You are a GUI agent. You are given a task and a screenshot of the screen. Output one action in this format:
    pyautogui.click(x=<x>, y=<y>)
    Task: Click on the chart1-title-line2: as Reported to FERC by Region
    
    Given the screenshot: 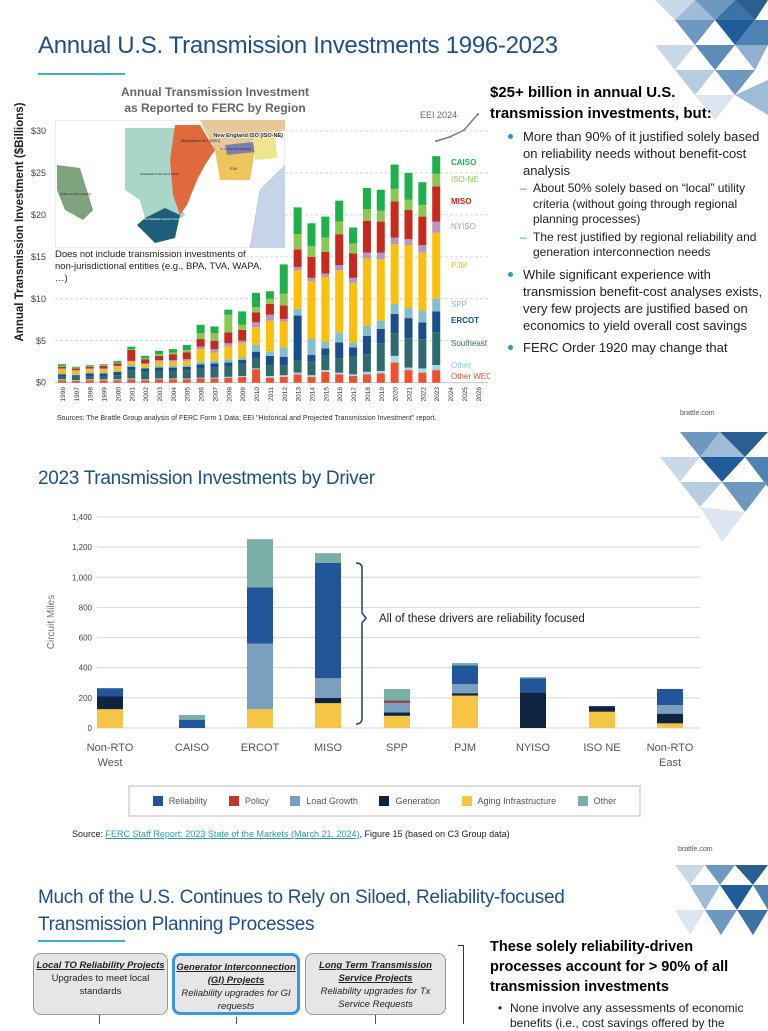 What is the action you would take?
    pyautogui.click(x=215, y=108)
    